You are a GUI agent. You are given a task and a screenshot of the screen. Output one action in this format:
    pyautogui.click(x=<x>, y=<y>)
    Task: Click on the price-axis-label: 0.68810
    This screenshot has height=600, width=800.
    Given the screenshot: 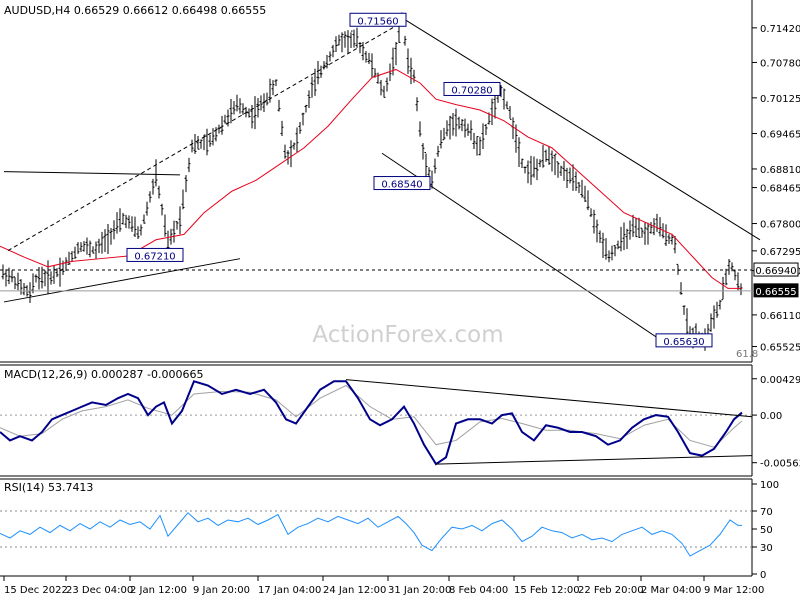 What is the action you would take?
    pyautogui.click(x=780, y=170)
    